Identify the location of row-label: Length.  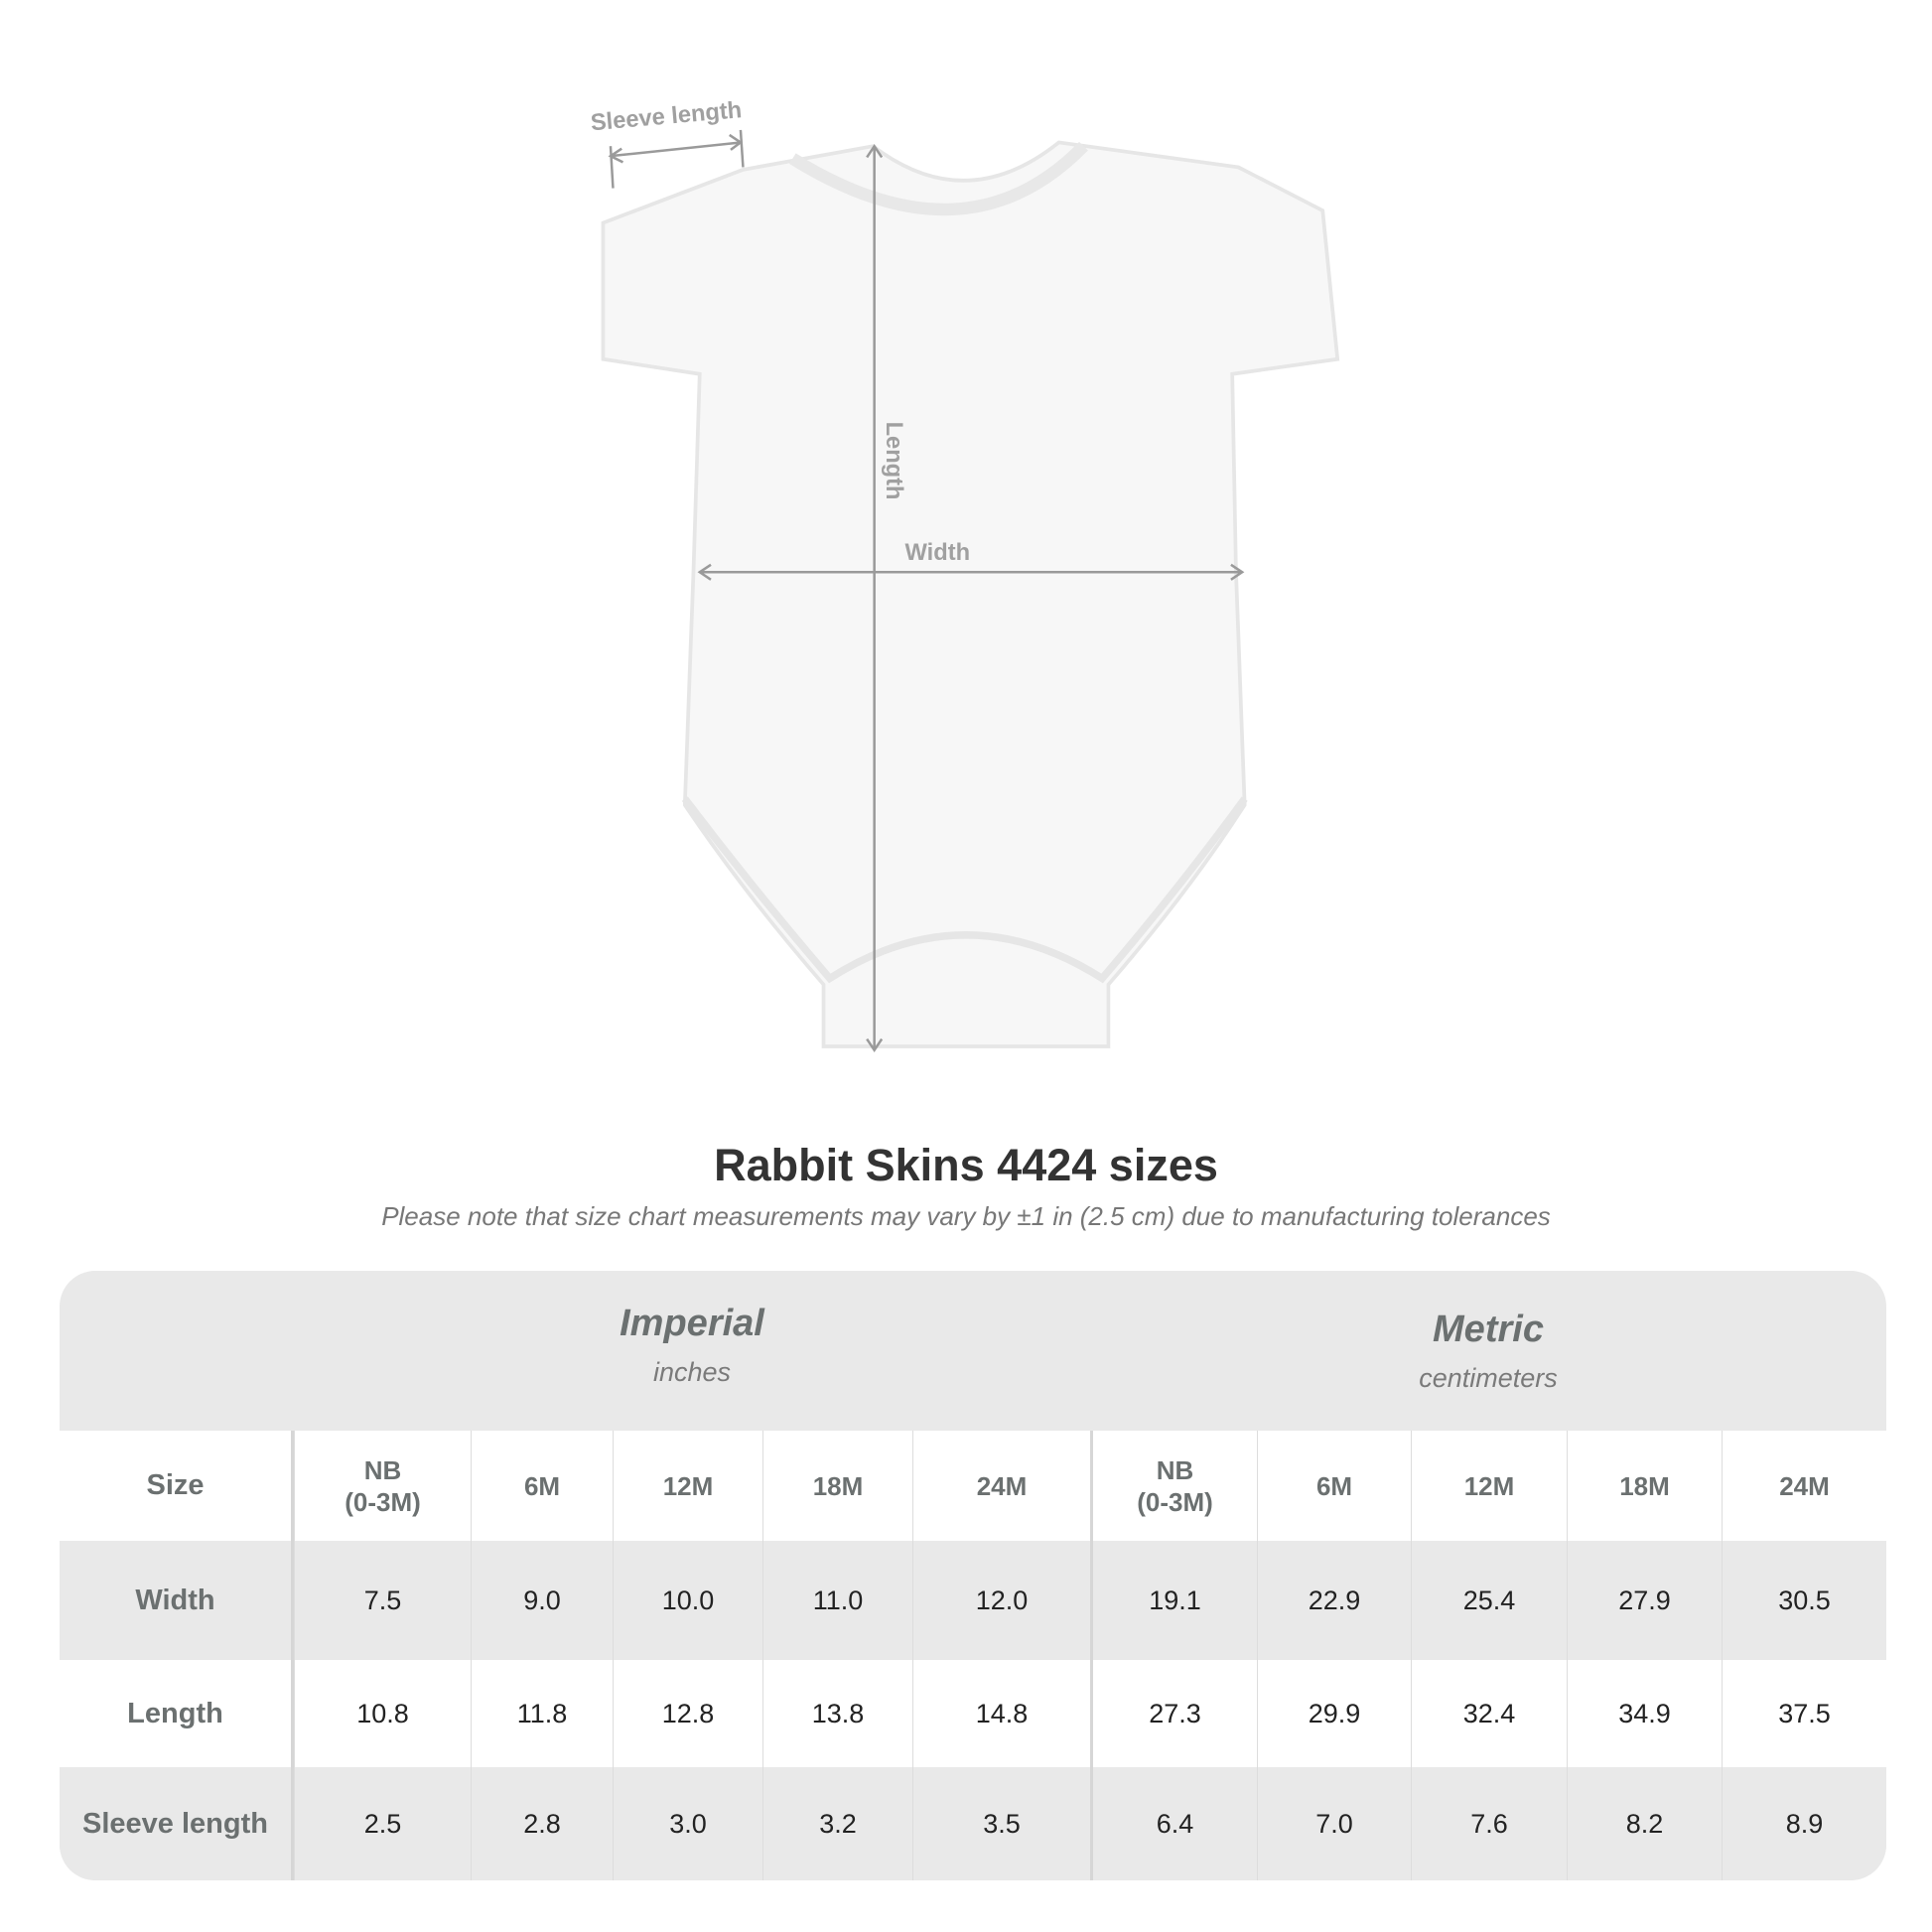
(177, 1714).